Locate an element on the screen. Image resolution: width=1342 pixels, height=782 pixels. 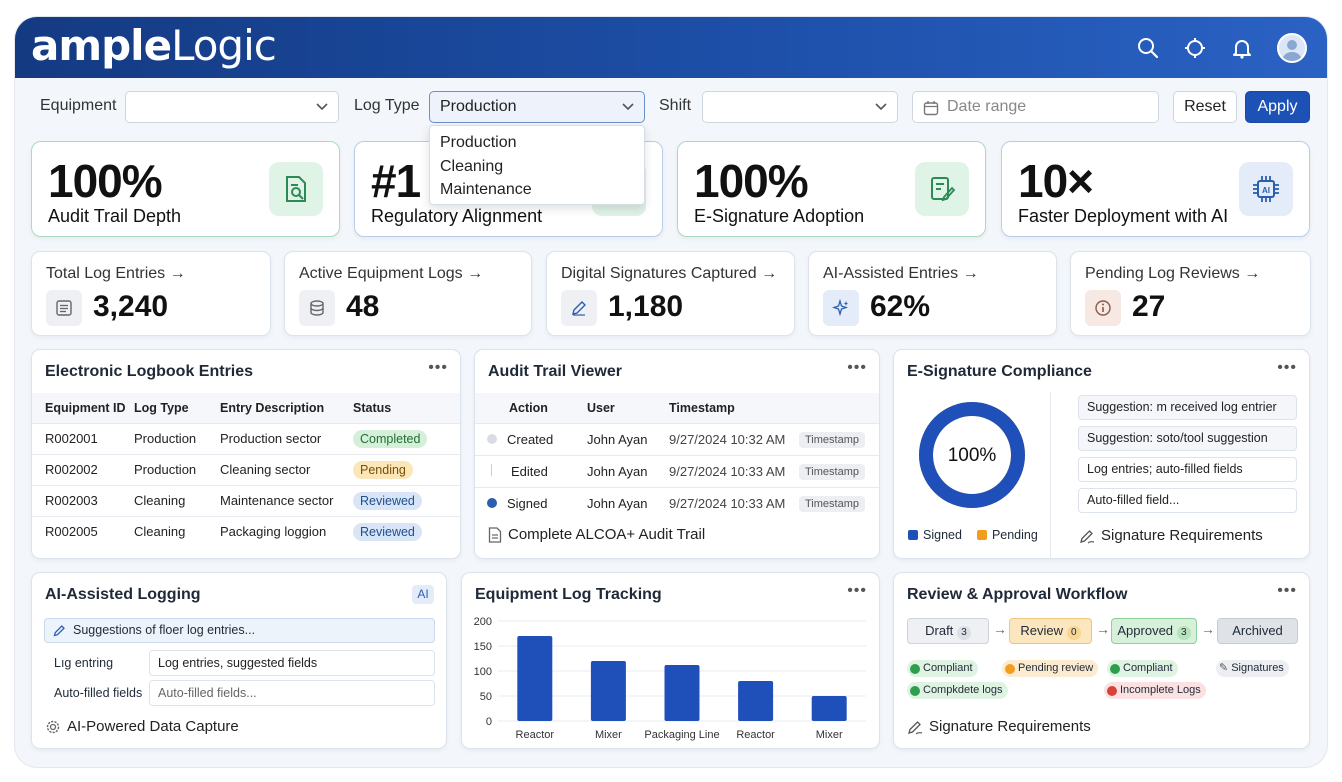
status-badge: Pending is located at coordinates (383, 469).